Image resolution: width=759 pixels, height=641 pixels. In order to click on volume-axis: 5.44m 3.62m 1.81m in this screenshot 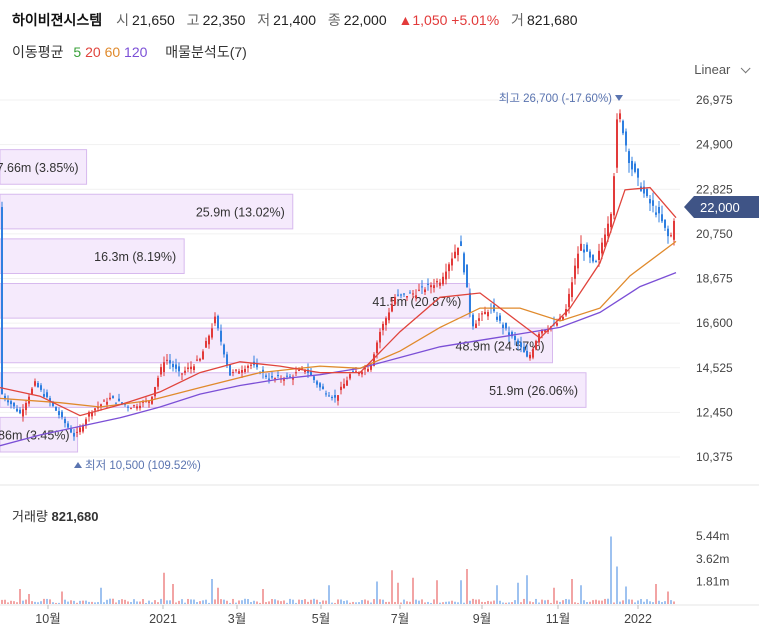, I will do `click(712, 558)`.